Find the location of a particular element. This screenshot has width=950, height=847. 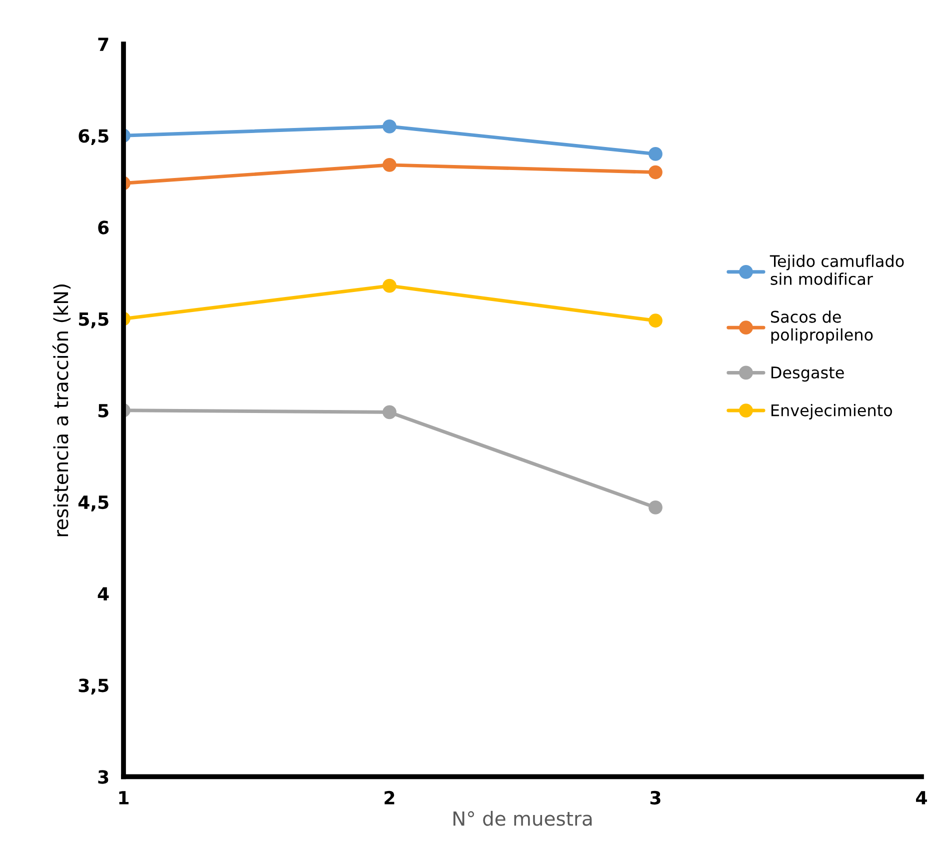

y-tick-label: 7 is located at coordinates (103, 44).